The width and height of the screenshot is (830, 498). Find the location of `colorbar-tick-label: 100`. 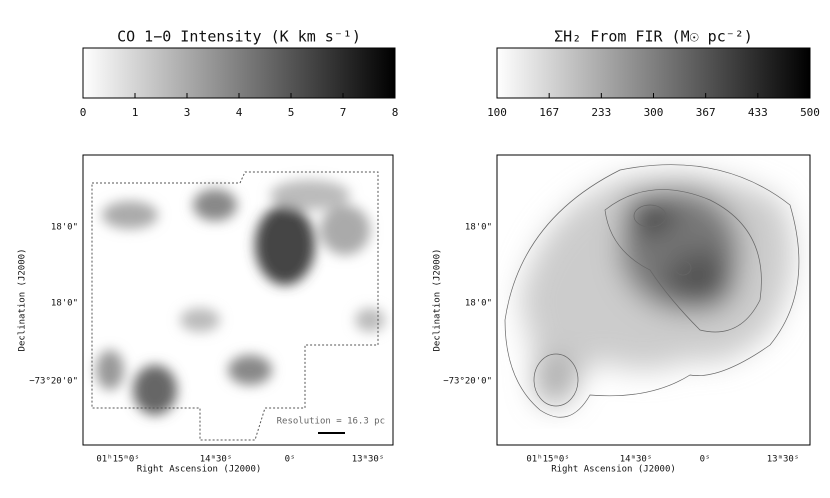

colorbar-tick-label: 100 is located at coordinates (497, 112).